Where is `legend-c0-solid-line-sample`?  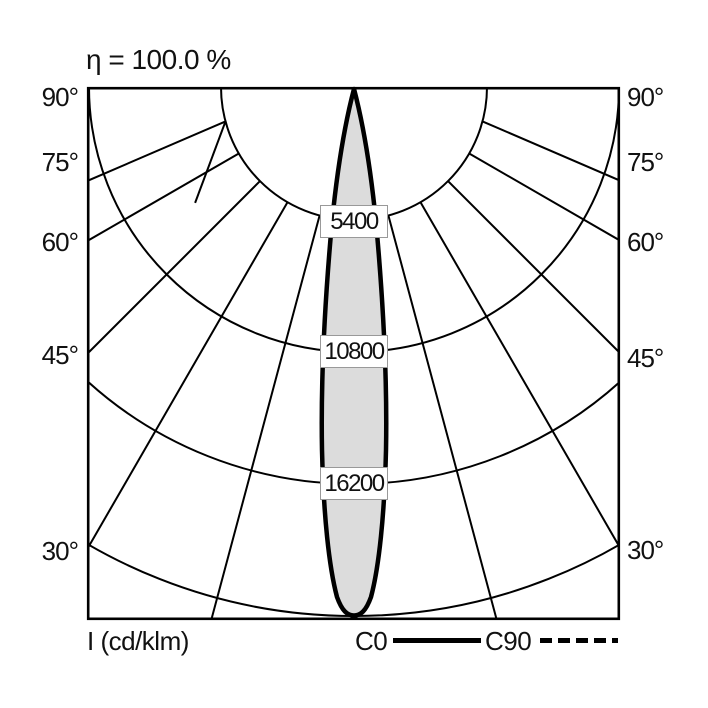
legend-c0-solid-line-sample is located at coordinates (437, 640).